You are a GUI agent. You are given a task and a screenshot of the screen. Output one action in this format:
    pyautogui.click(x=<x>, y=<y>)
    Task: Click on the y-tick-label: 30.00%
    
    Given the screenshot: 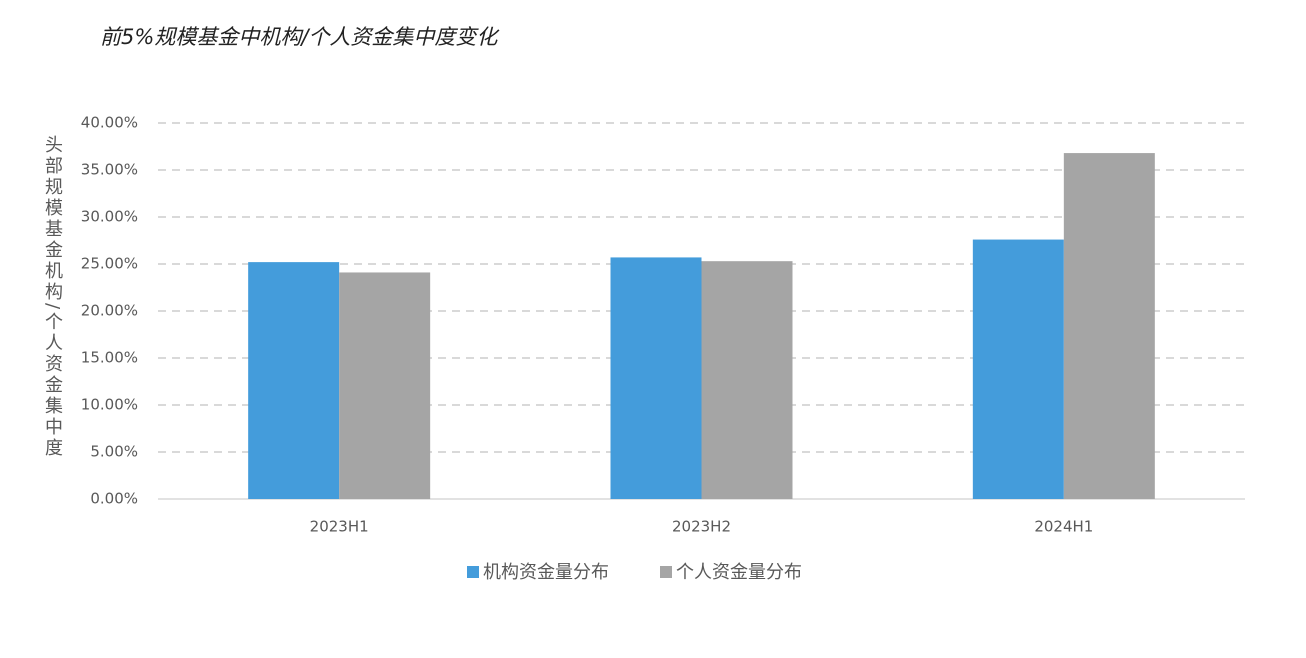 What is the action you would take?
    pyautogui.click(x=109, y=217)
    